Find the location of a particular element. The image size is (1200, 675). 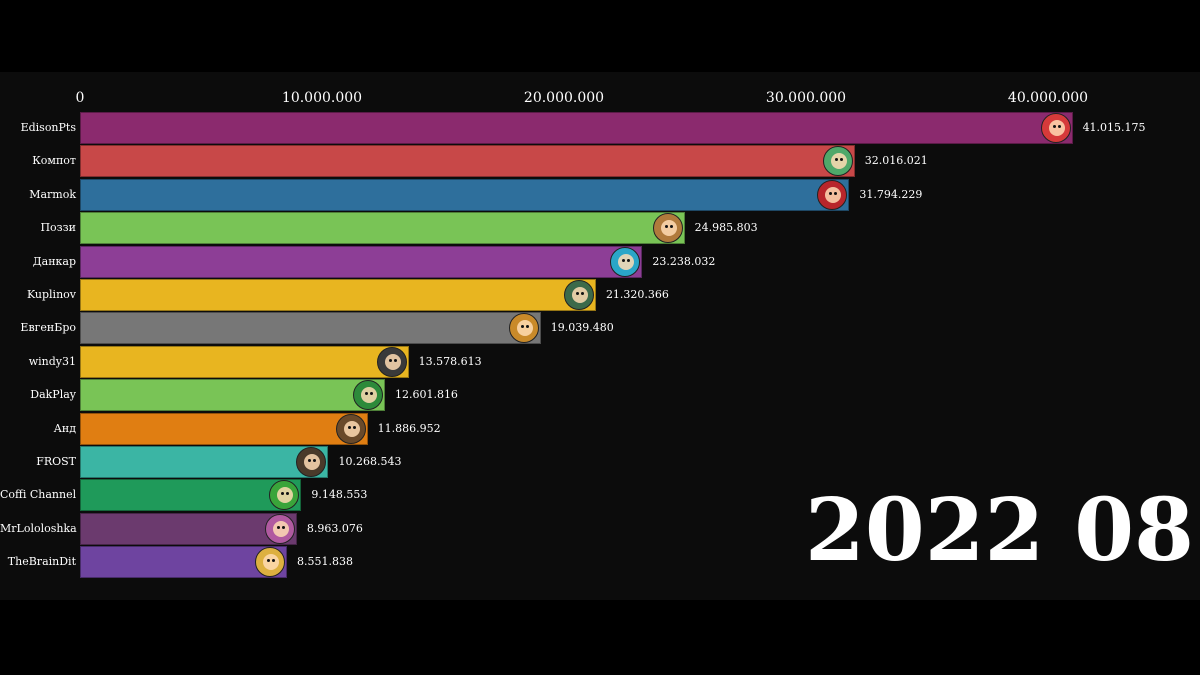

category-label: DakPlay is located at coordinates (53, 395).